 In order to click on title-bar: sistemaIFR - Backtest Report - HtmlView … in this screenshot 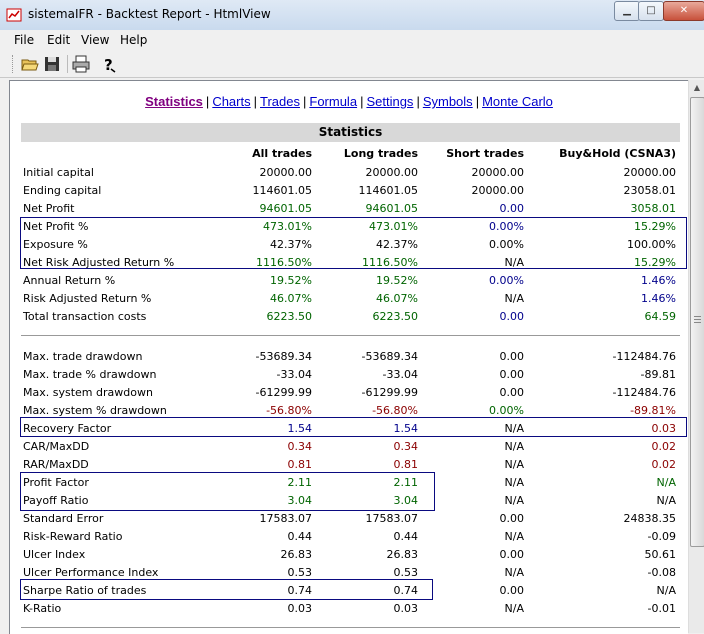, I will do `click(352, 15)`.